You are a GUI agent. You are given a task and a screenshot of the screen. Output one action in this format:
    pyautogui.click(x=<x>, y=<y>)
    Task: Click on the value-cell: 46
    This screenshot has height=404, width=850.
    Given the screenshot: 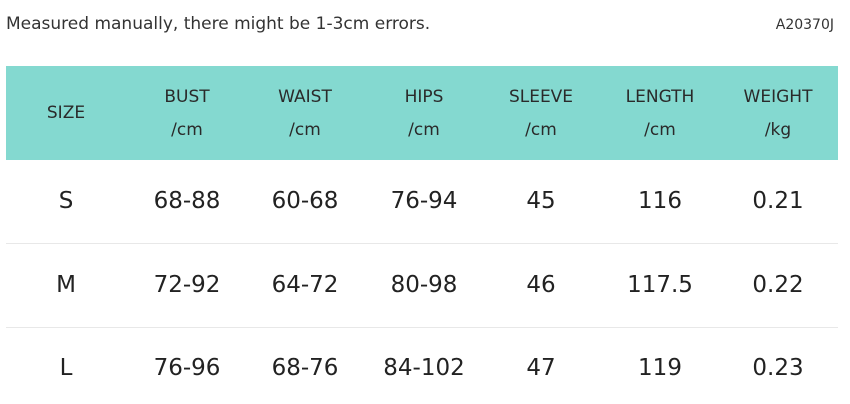 What is the action you would take?
    pyautogui.click(x=541, y=285)
    